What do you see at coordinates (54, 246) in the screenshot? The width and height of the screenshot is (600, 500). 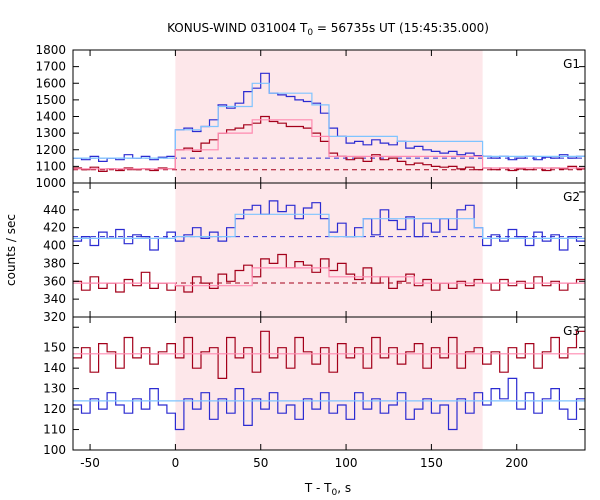 I see `y-tick-label: 400` at bounding box center [54, 246].